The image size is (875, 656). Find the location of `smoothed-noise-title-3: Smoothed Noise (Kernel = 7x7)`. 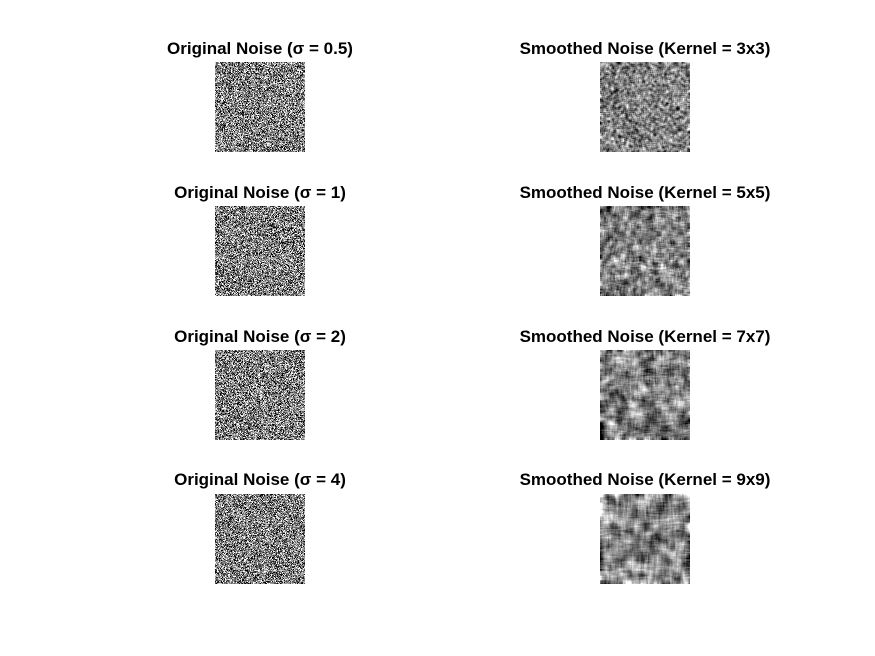

smoothed-noise-title-3: Smoothed Noise (Kernel = 7x7) is located at coordinates (645, 336).